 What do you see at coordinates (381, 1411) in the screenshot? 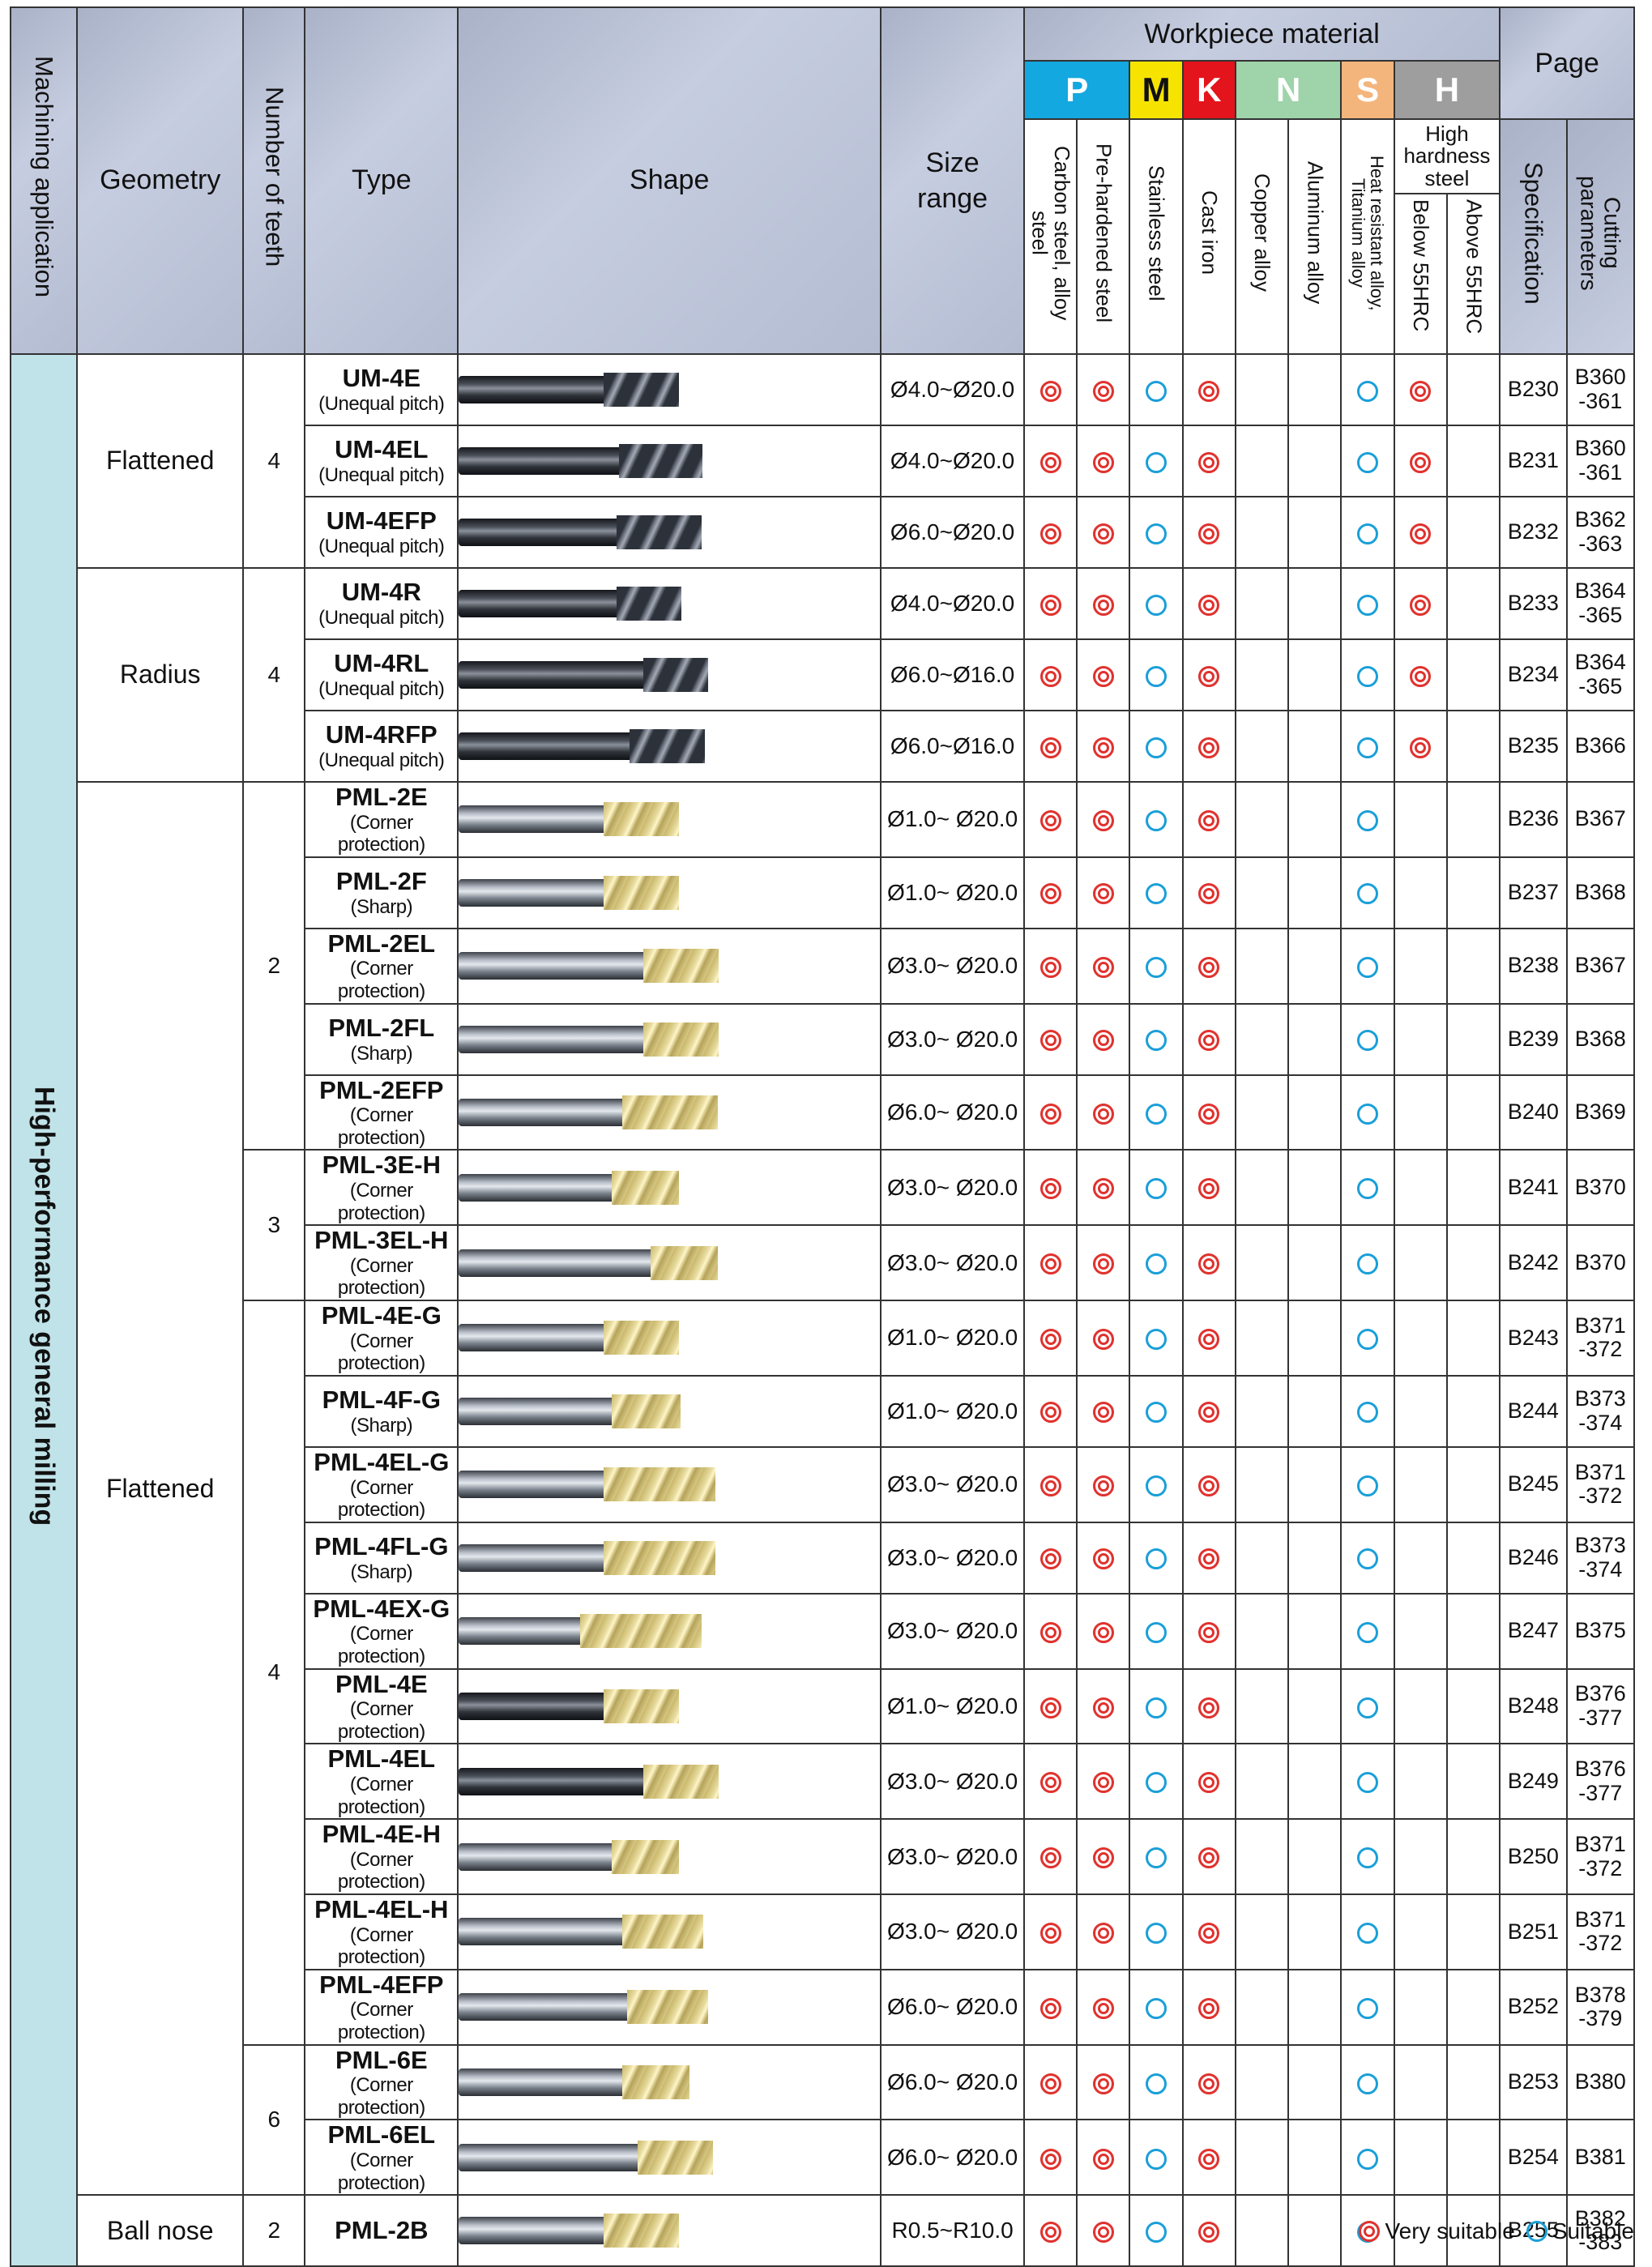
I see `type-cell: PML-4F-G (Sharp)` at bounding box center [381, 1411].